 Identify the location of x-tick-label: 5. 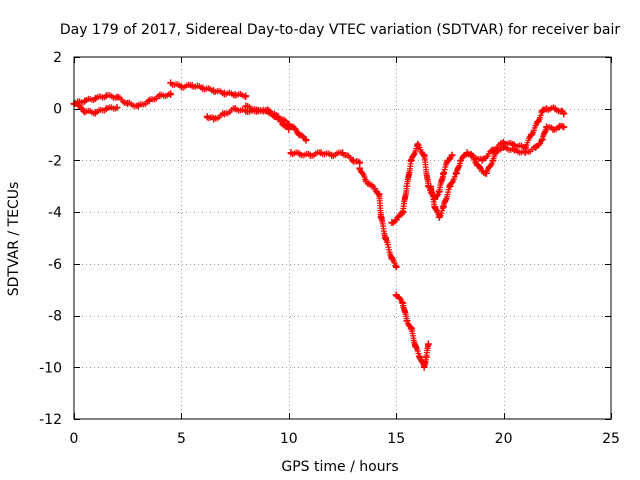
(181, 439).